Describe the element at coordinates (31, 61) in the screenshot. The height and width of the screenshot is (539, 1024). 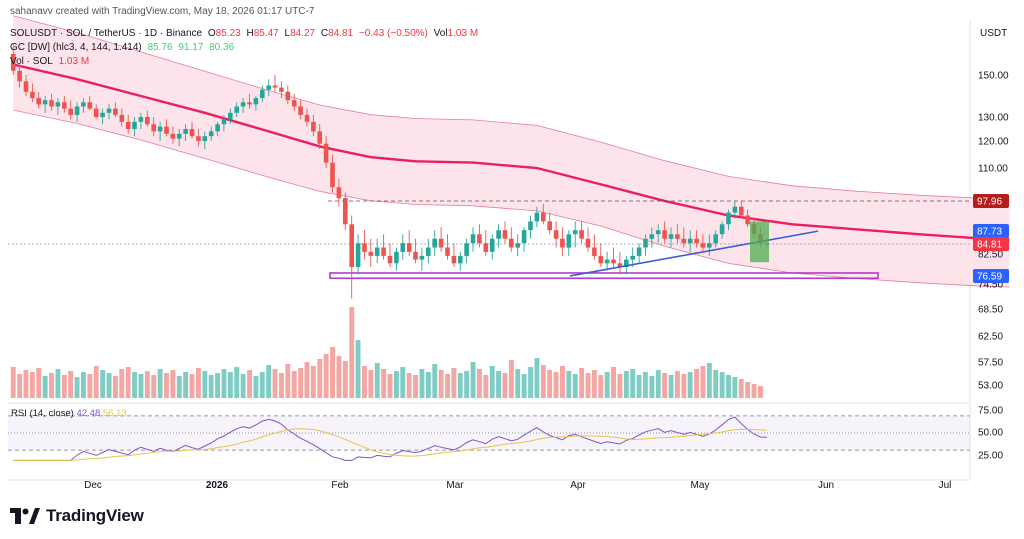
I see `vol-sol-label: Vol · SOL` at that location.